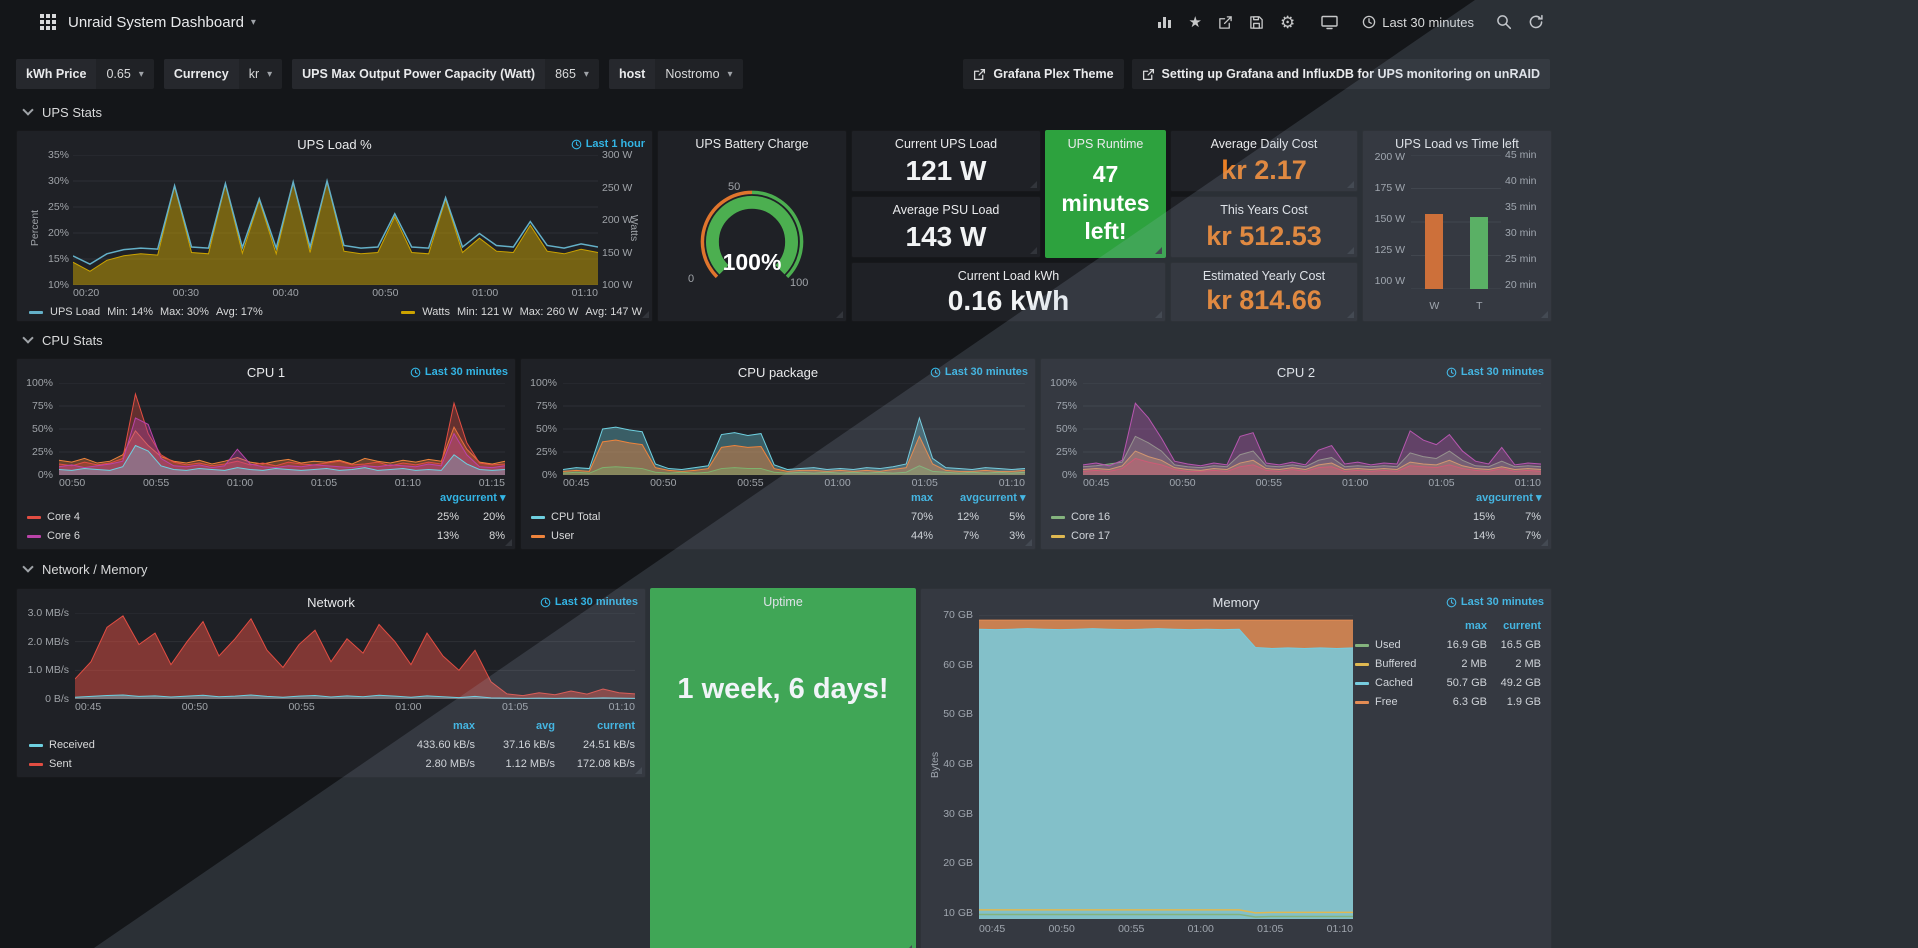  What do you see at coordinates (1270, 929) in the screenshot?
I see `tick-label: 01:05` at bounding box center [1270, 929].